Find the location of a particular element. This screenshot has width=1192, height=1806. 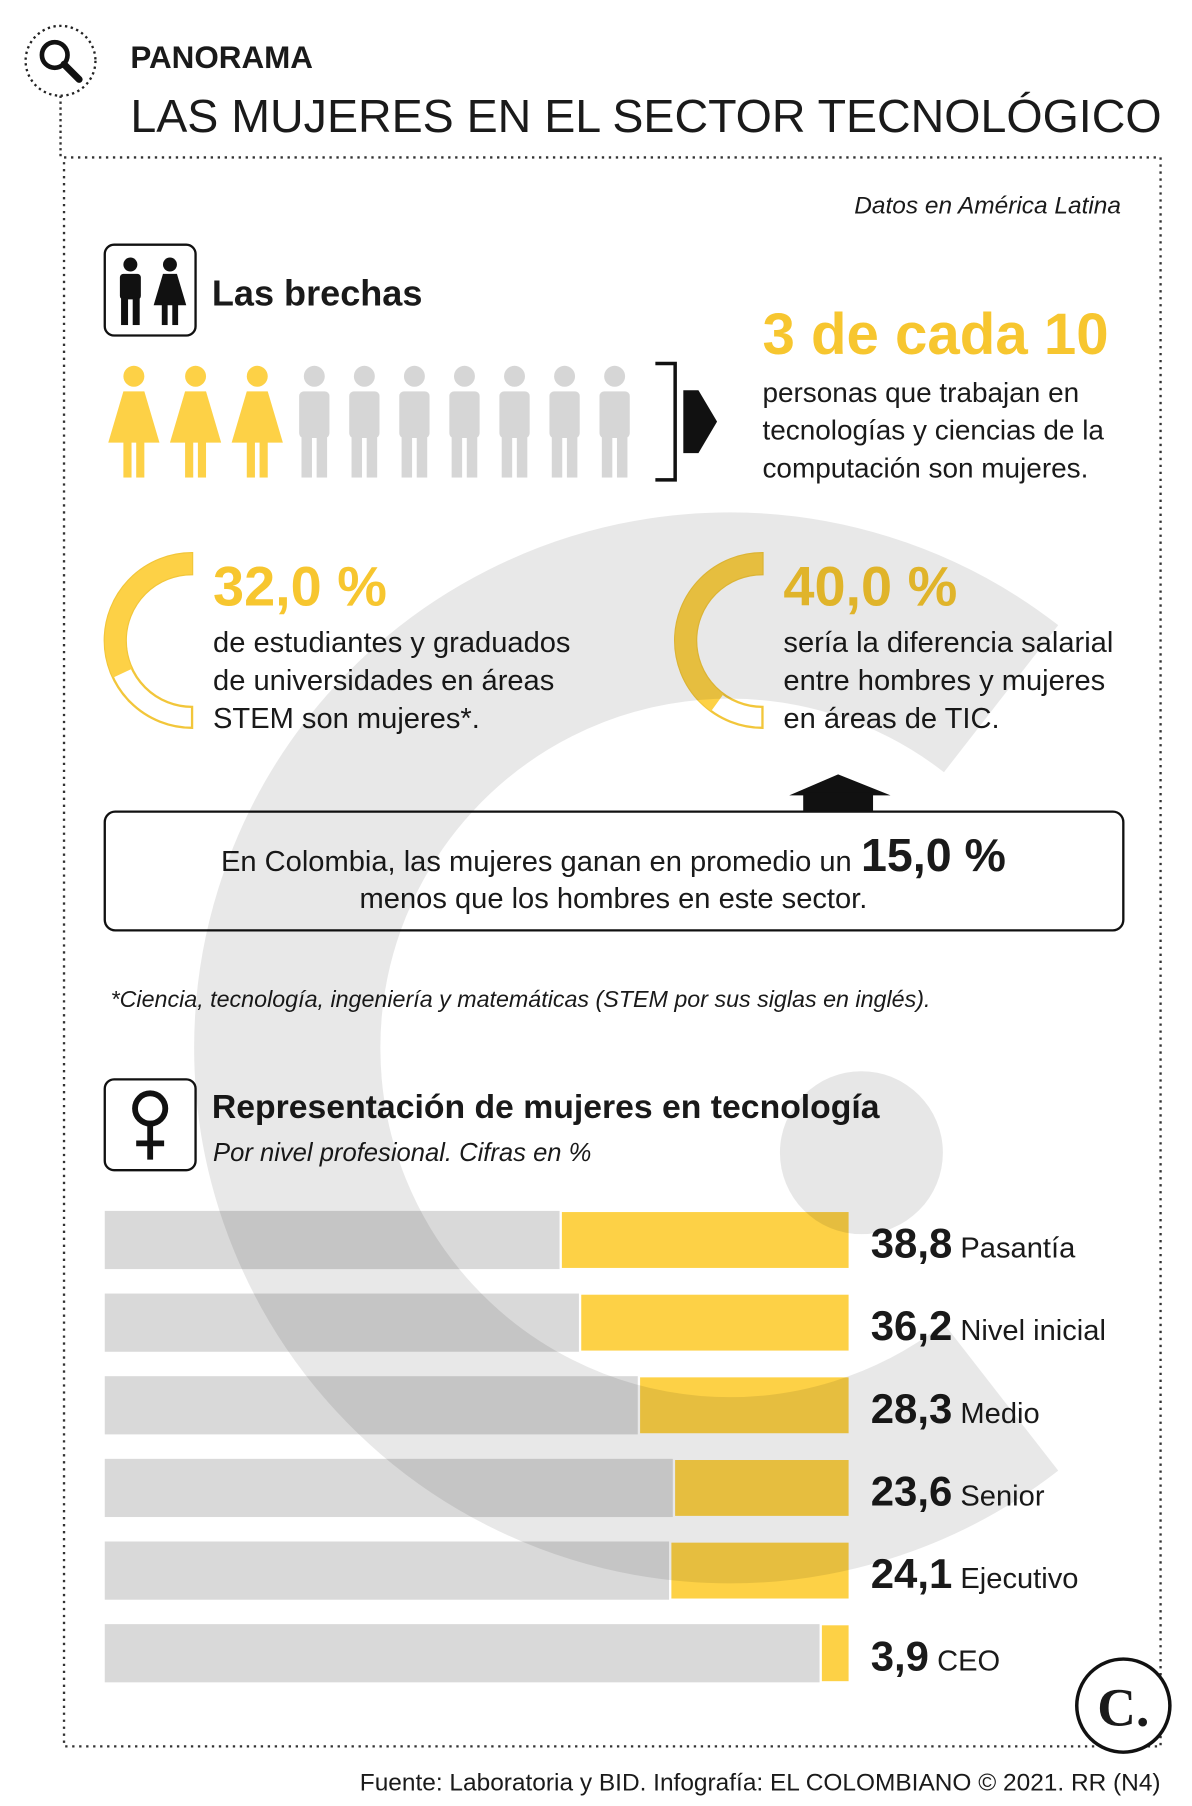

bar-label: 23,6 Senior is located at coordinates (958, 1490).